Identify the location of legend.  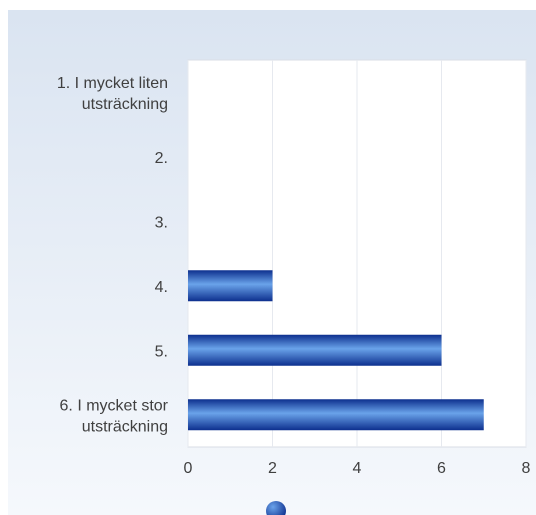
(276, 508).